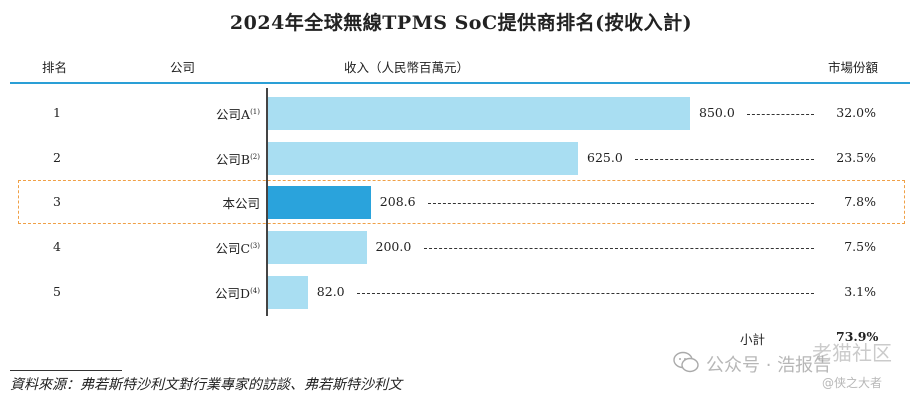 The height and width of the screenshot is (403, 922). Describe the element at coordinates (686, 362) in the screenshot. I see `wechat-icon` at that location.